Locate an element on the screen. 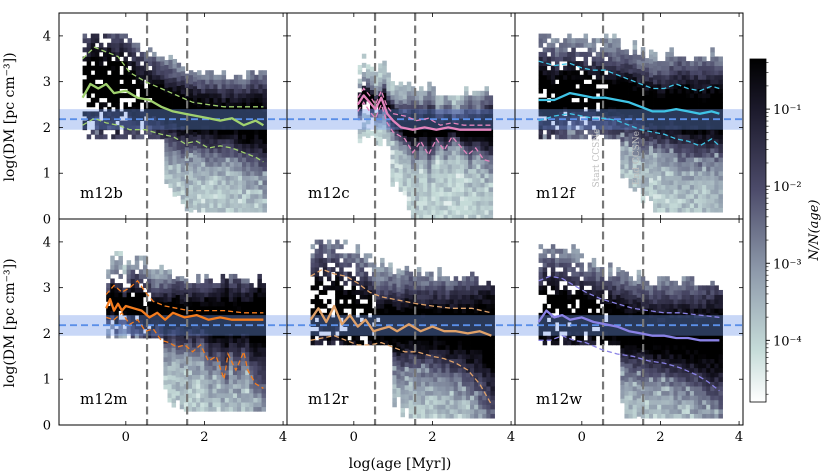 This screenshot has width=830, height=474. panel-name: m12c is located at coordinates (329, 193).